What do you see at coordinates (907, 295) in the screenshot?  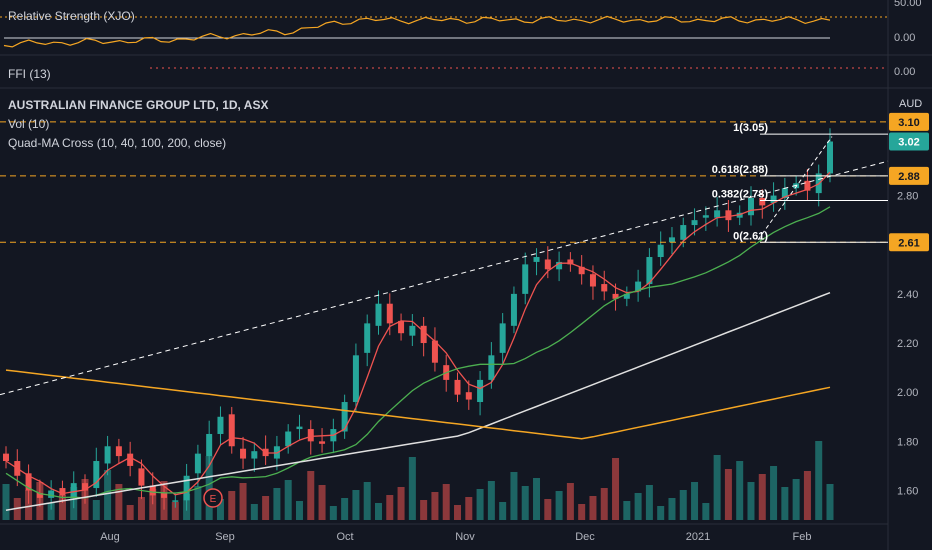 I see `price-tick: 2.40` at bounding box center [907, 295].